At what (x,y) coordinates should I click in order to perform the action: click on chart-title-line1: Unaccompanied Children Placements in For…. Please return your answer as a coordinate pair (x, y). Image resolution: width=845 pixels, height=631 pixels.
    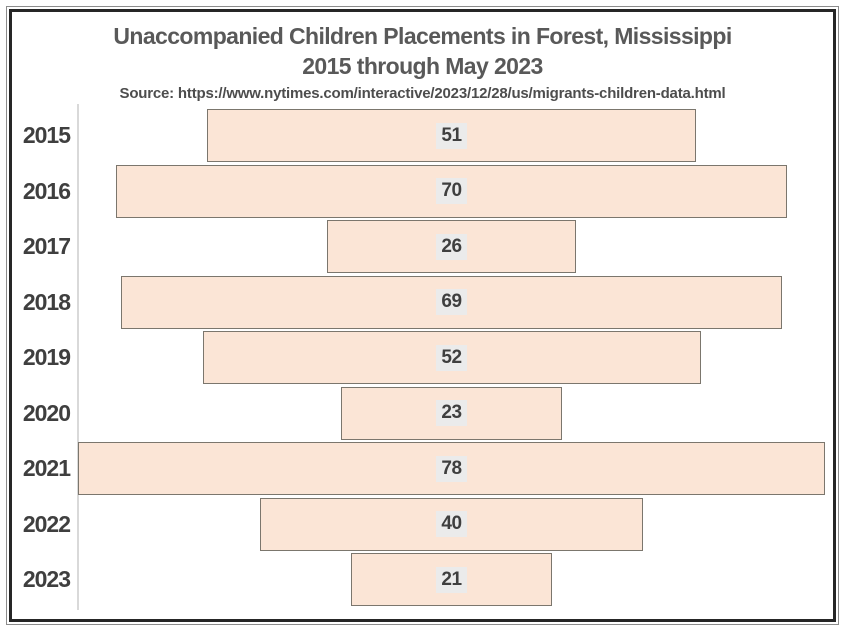
    Looking at the image, I should click on (422, 36).